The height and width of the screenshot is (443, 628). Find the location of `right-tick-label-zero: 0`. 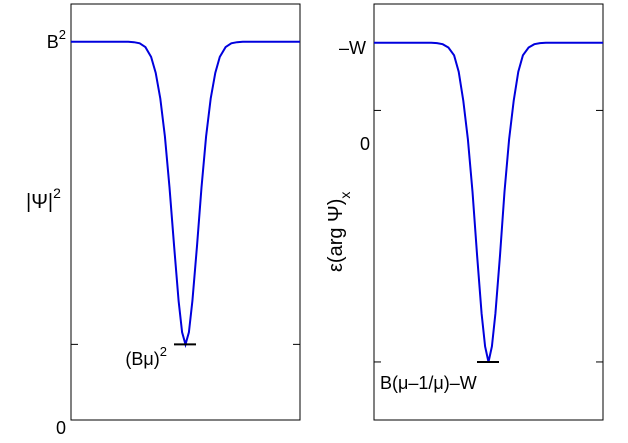

right-tick-label-zero: 0 is located at coordinates (365, 144).